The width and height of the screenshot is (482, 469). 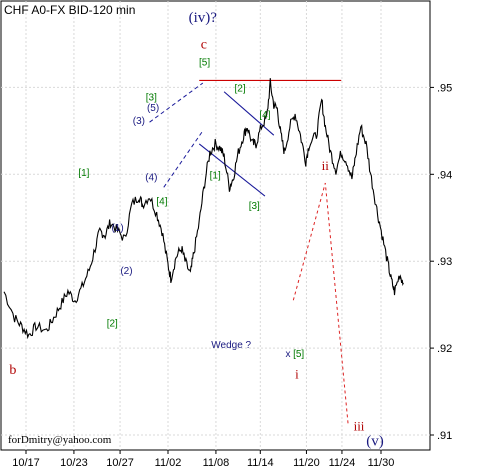 What do you see at coordinates (326, 165) in the screenshot?
I see `wave-label-red: ii` at bounding box center [326, 165].